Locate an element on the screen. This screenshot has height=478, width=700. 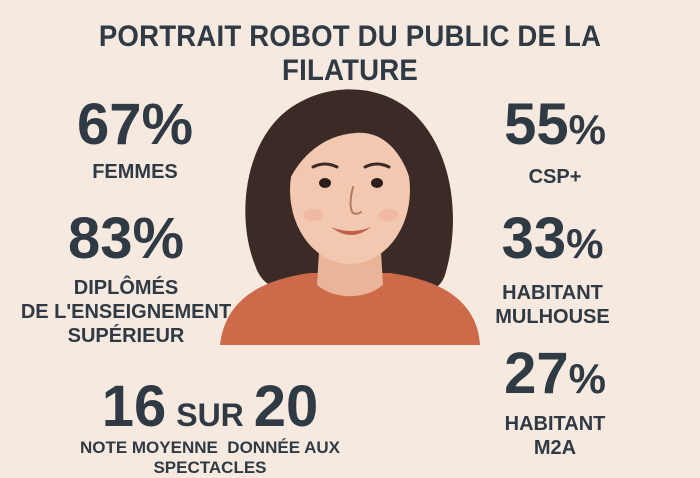
note-label-line2: SPECTACLES is located at coordinates (210, 467).